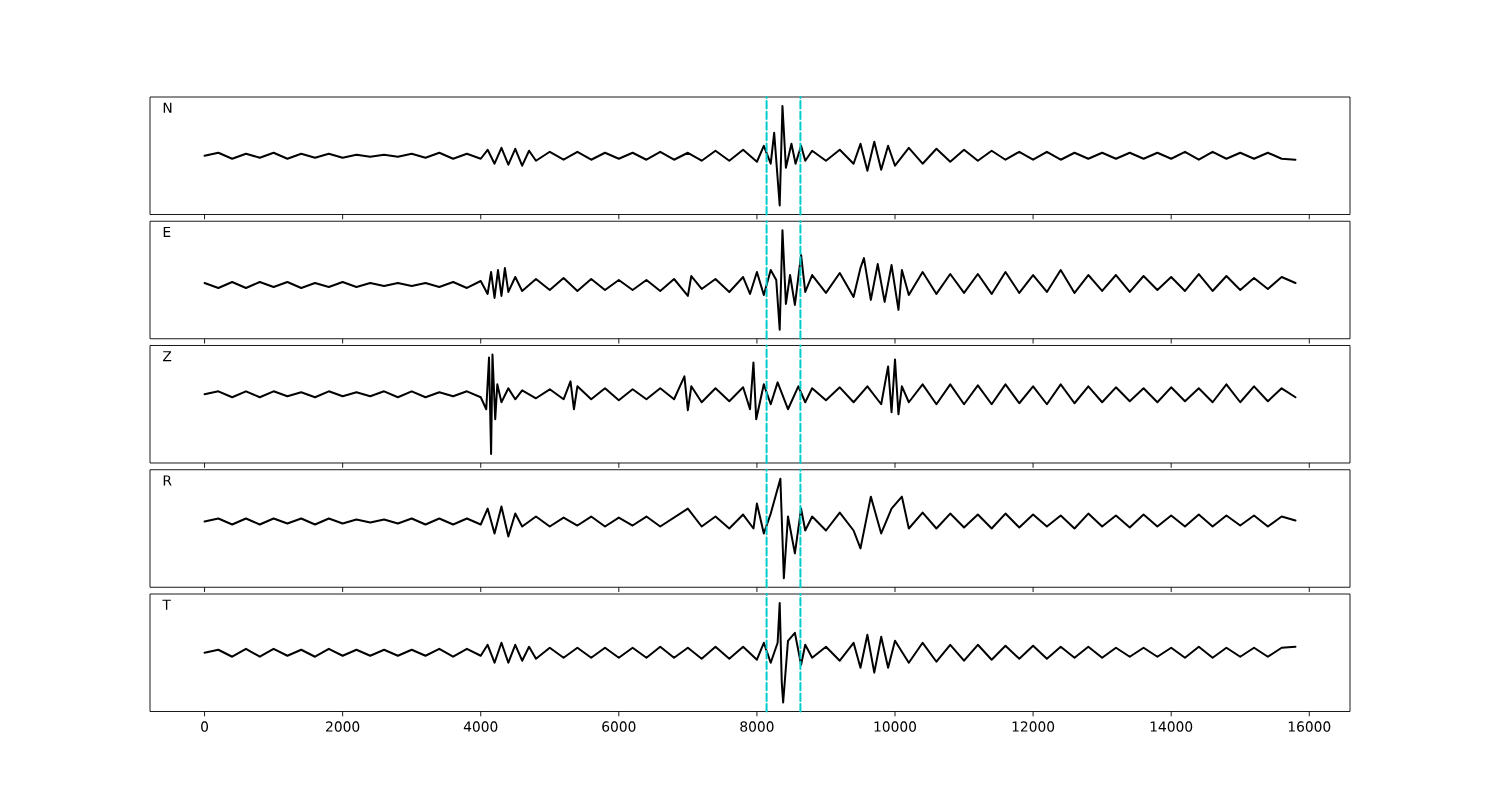 This screenshot has height=800, width=1500. What do you see at coordinates (167, 231) in the screenshot?
I see `chart-title: E` at bounding box center [167, 231].